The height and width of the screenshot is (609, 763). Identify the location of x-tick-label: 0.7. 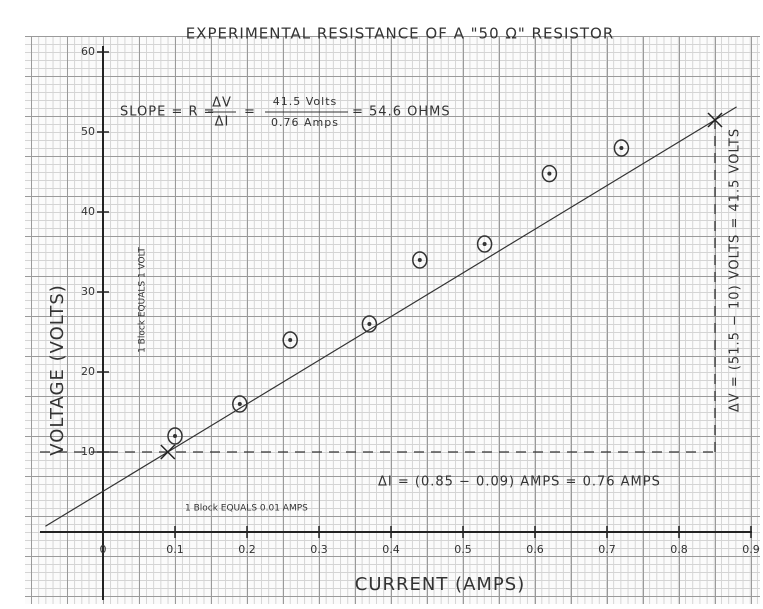
(607, 549).